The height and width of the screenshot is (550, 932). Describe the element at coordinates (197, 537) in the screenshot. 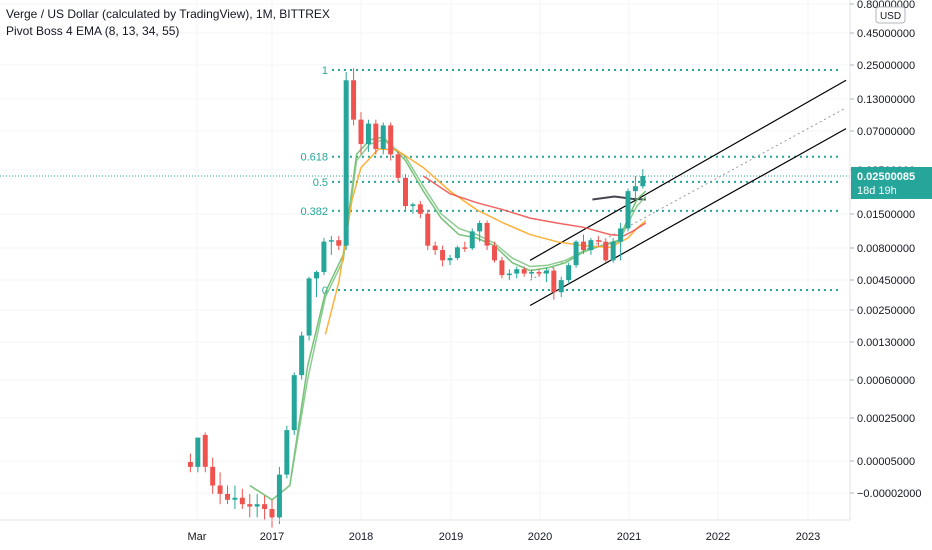

I see `time-tick-label: Mar` at that location.